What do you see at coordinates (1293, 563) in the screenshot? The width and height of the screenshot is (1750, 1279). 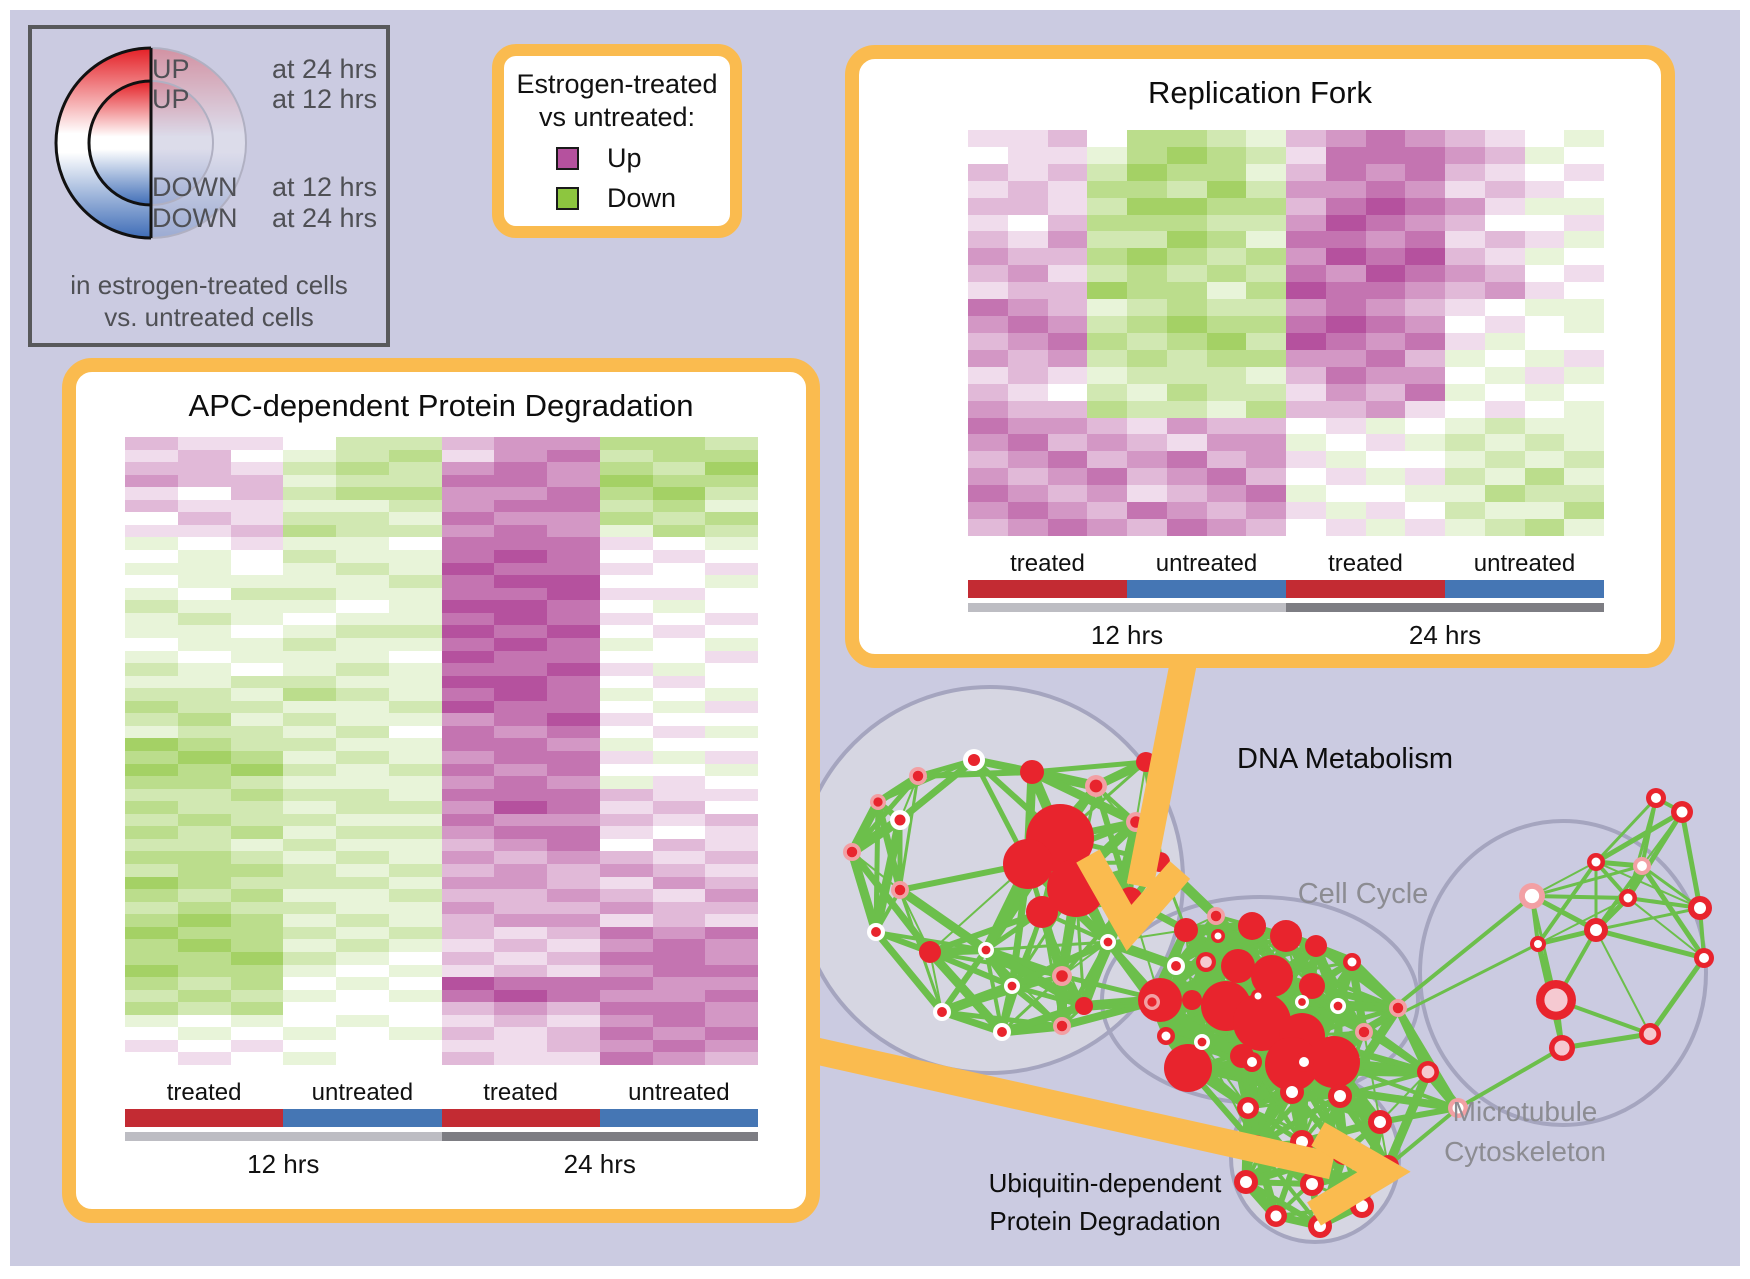 I see `rf-condition-labels: treated untreated treated untreated` at bounding box center [1293, 563].